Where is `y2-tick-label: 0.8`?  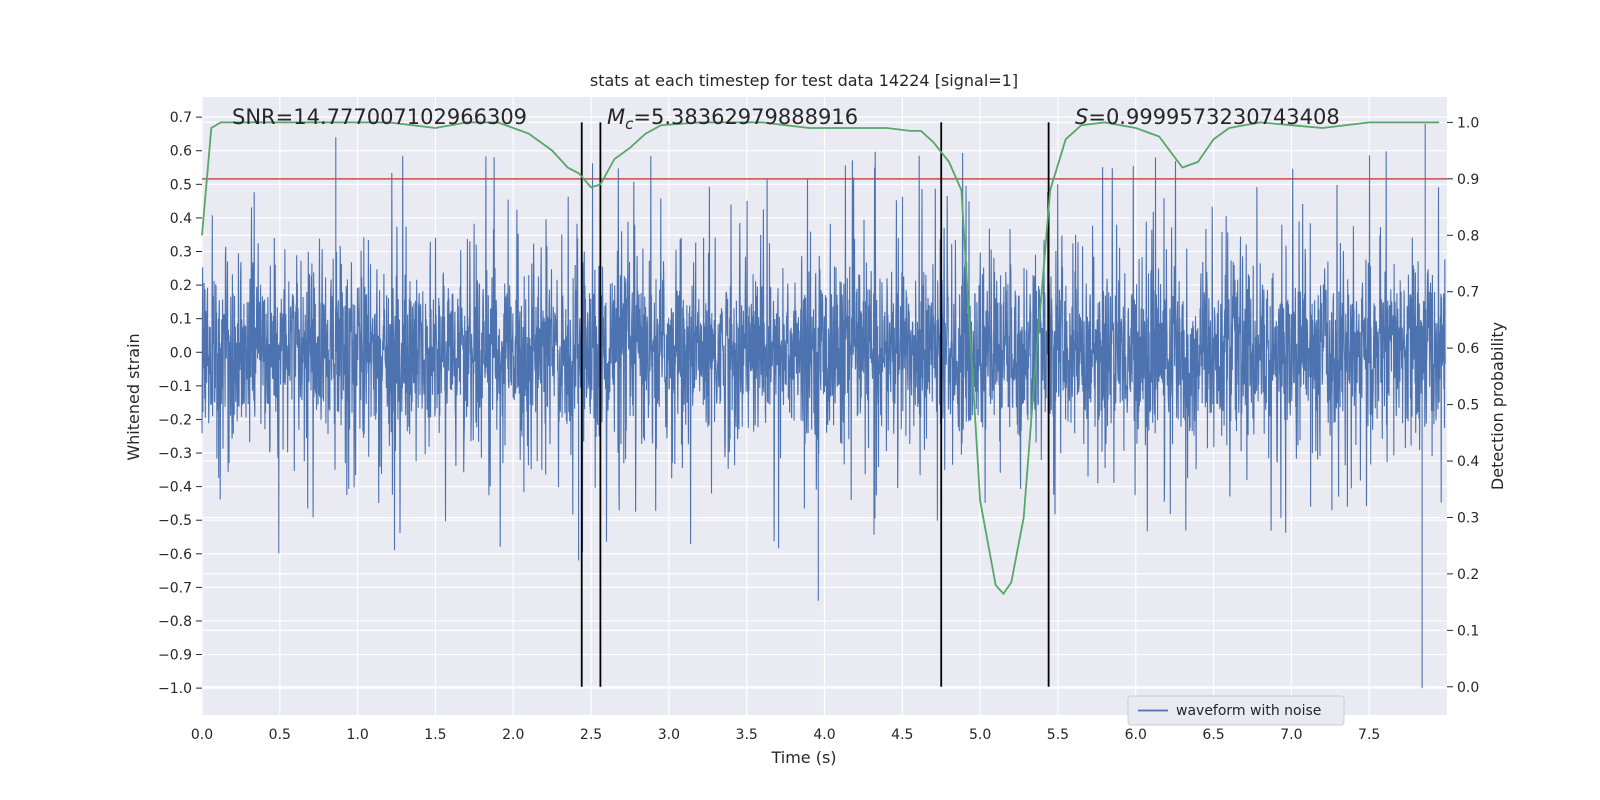
y2-tick-label: 0.8 is located at coordinates (1468, 236).